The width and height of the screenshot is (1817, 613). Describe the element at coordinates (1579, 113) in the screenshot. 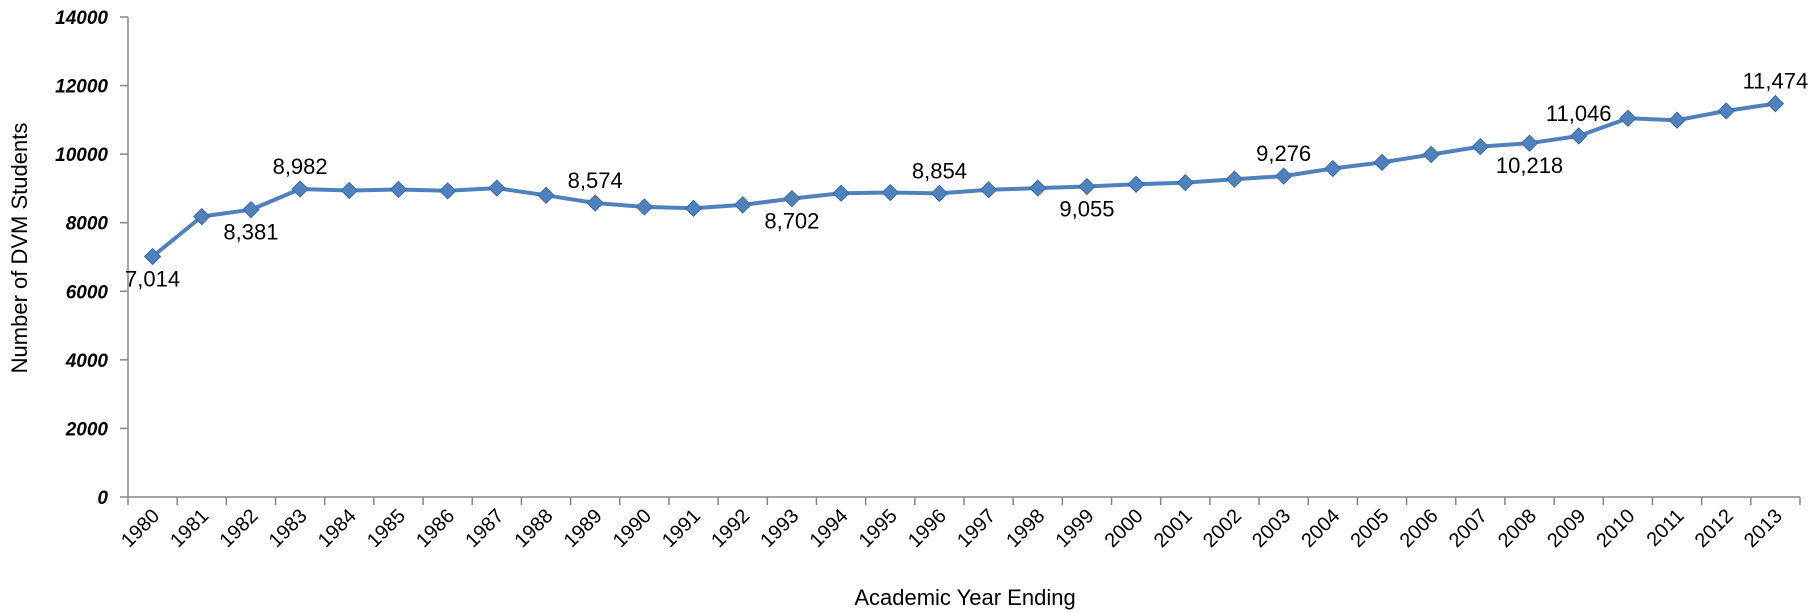

I see `data-label: 11,046` at that location.